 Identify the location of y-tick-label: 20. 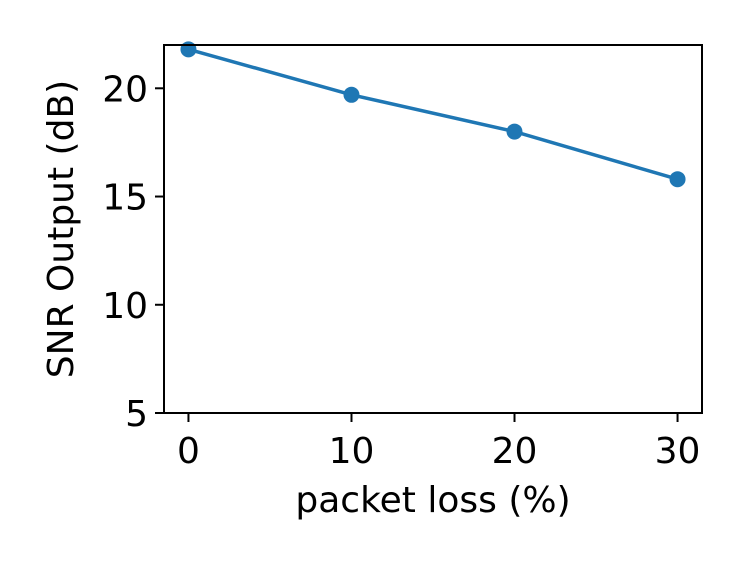
(125, 89).